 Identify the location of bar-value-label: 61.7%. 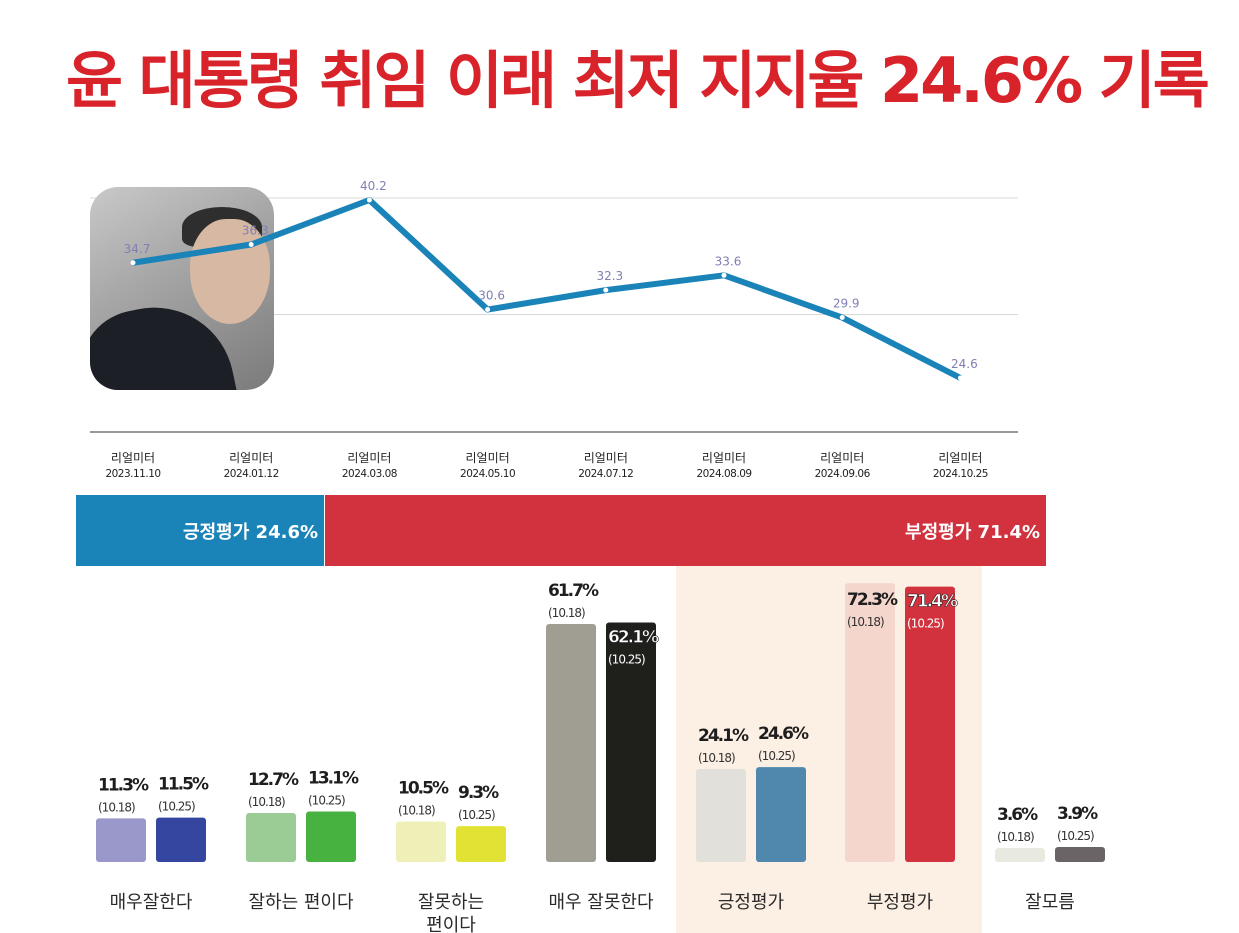
(573, 591).